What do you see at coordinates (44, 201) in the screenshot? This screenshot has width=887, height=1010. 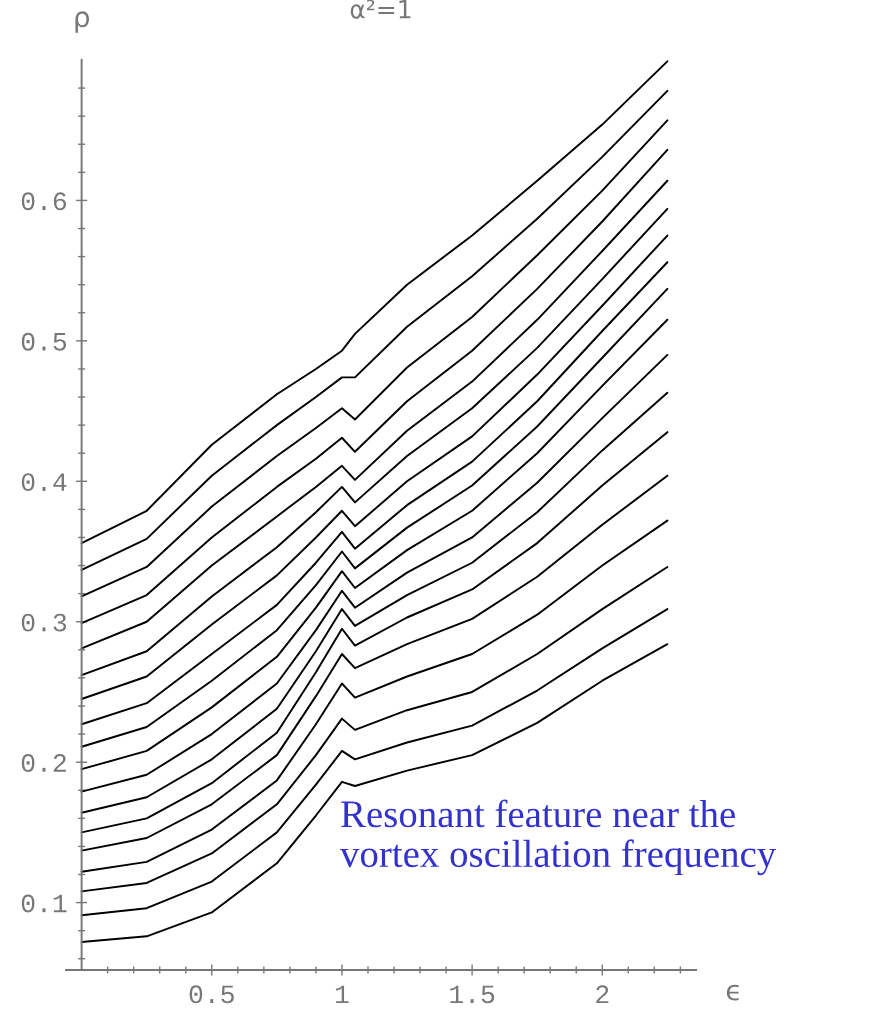 I see `y-tick-label: 0.6` at bounding box center [44, 201].